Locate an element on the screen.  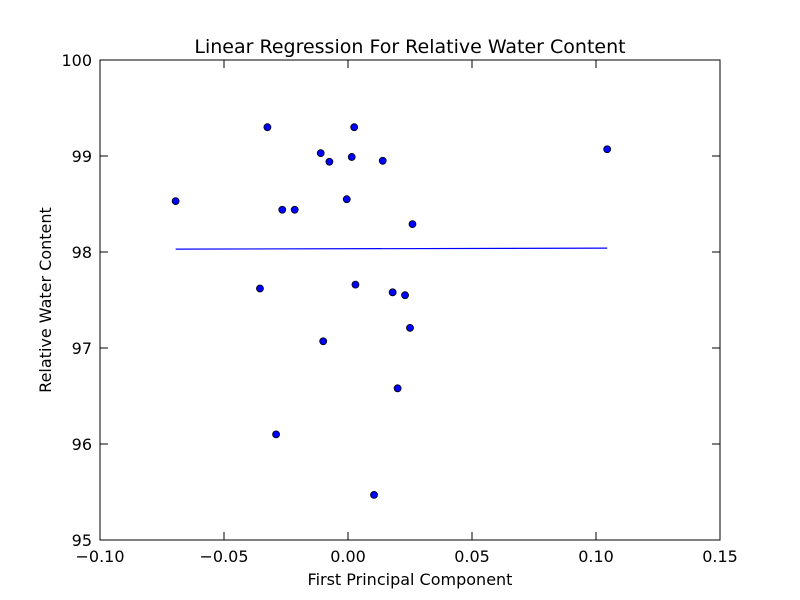
y-axis-label: Relative Water Content is located at coordinates (45, 300).